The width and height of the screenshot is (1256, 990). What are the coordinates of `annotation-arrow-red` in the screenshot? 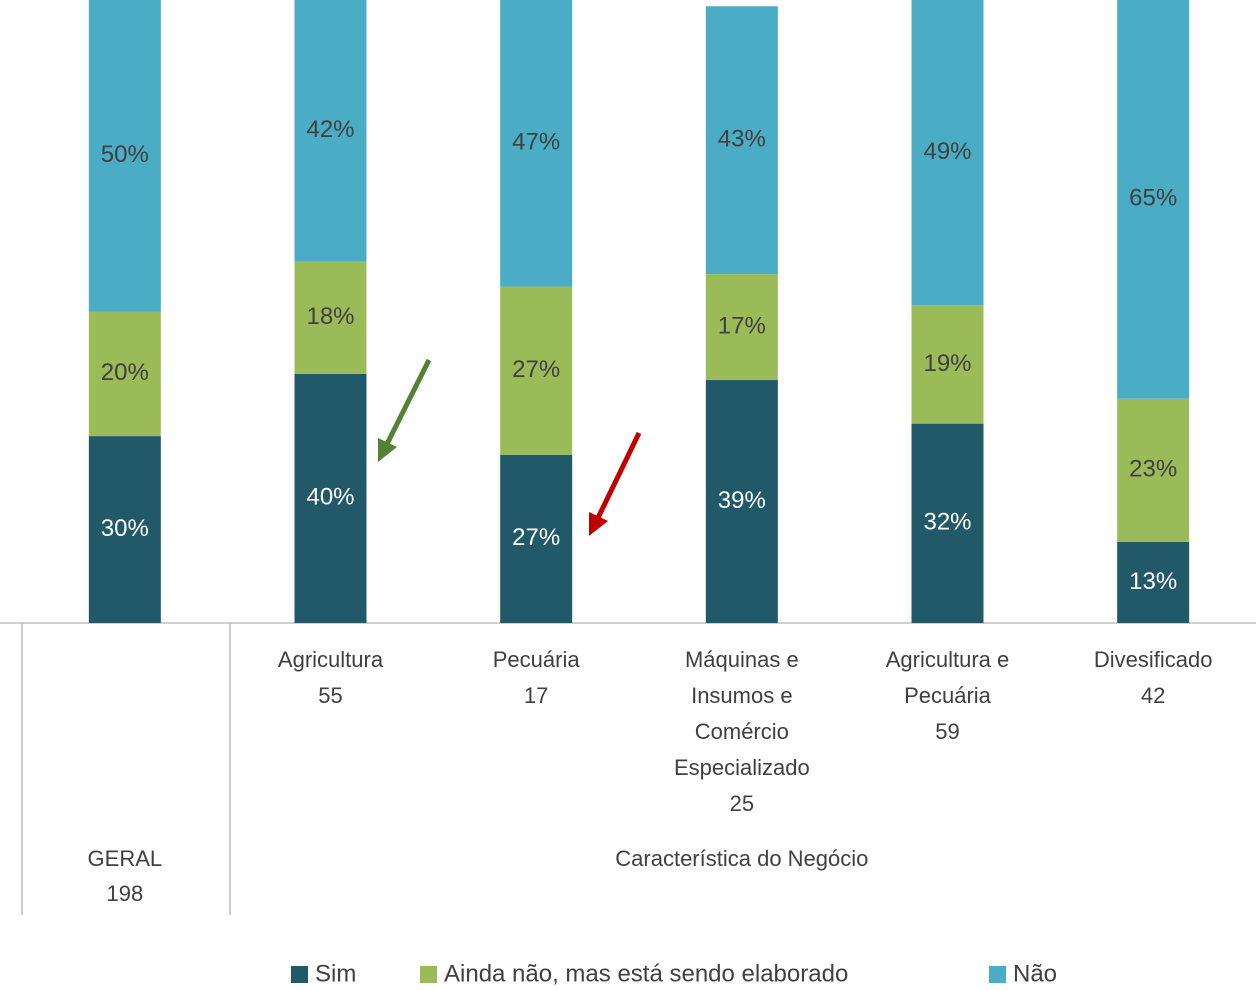 It's located at (615, 483).